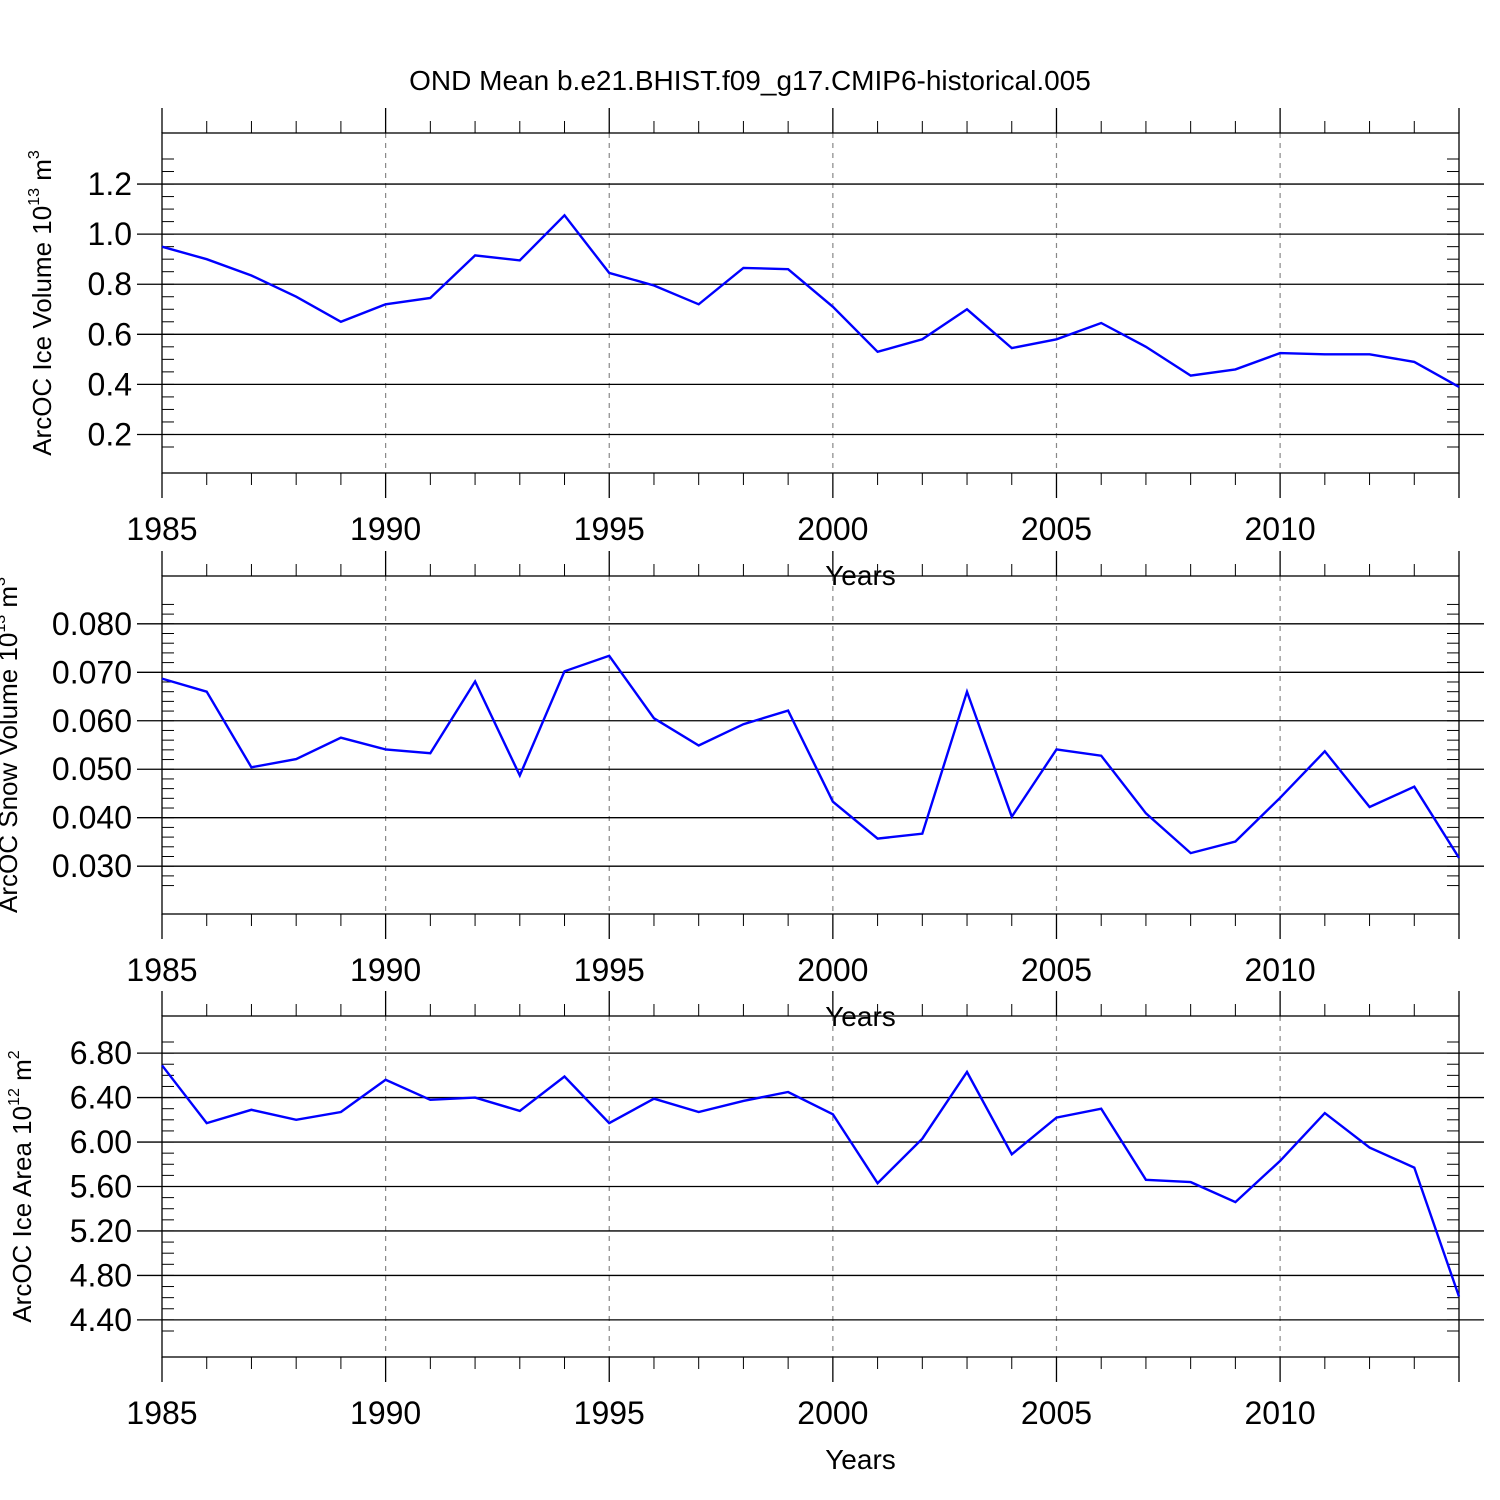  What do you see at coordinates (101, 1187) in the screenshot?
I see `y-tick-label: 5.60` at bounding box center [101, 1187].